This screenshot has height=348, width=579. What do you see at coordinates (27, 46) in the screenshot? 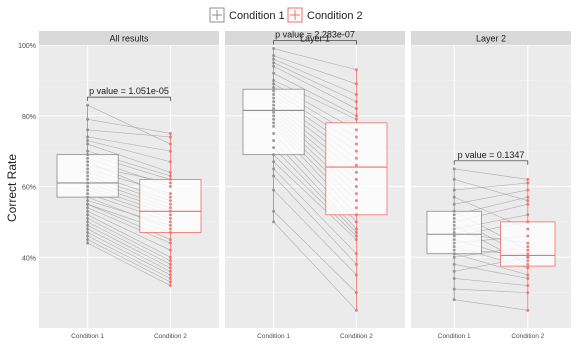
I see `y-tick-label: 100%` at bounding box center [27, 46].